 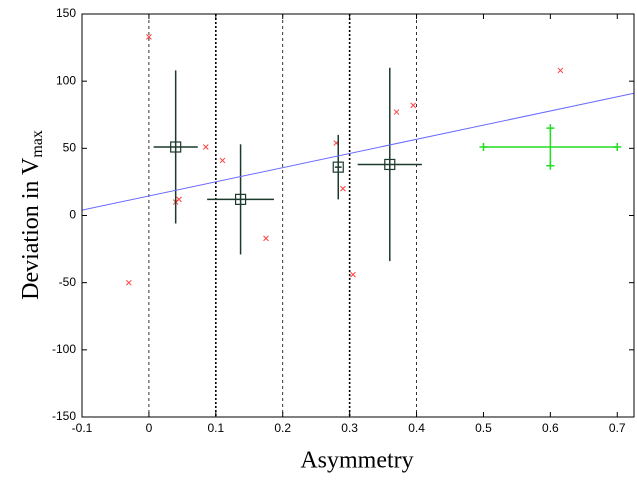 I want to click on x-tick-label: 0.2, so click(x=282, y=428).